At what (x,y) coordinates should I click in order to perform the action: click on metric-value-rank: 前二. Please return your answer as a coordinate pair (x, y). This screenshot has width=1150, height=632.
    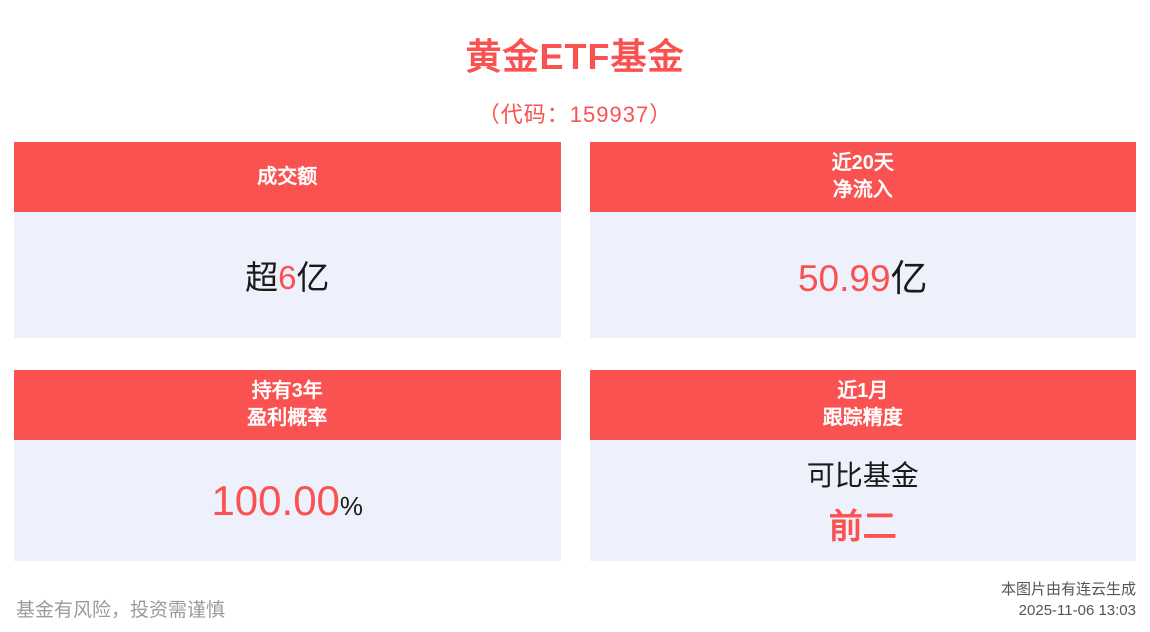
    Looking at the image, I should click on (862, 526).